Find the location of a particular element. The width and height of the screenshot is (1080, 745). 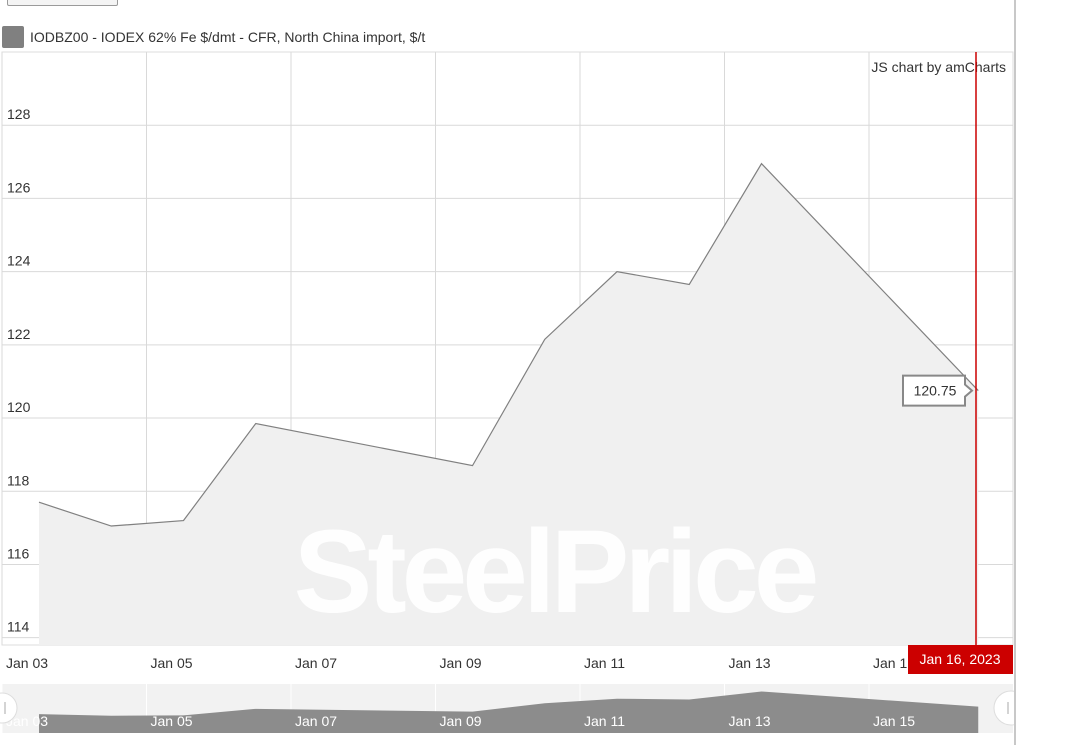

x-tick-label: Jan 1 is located at coordinates (890, 663).